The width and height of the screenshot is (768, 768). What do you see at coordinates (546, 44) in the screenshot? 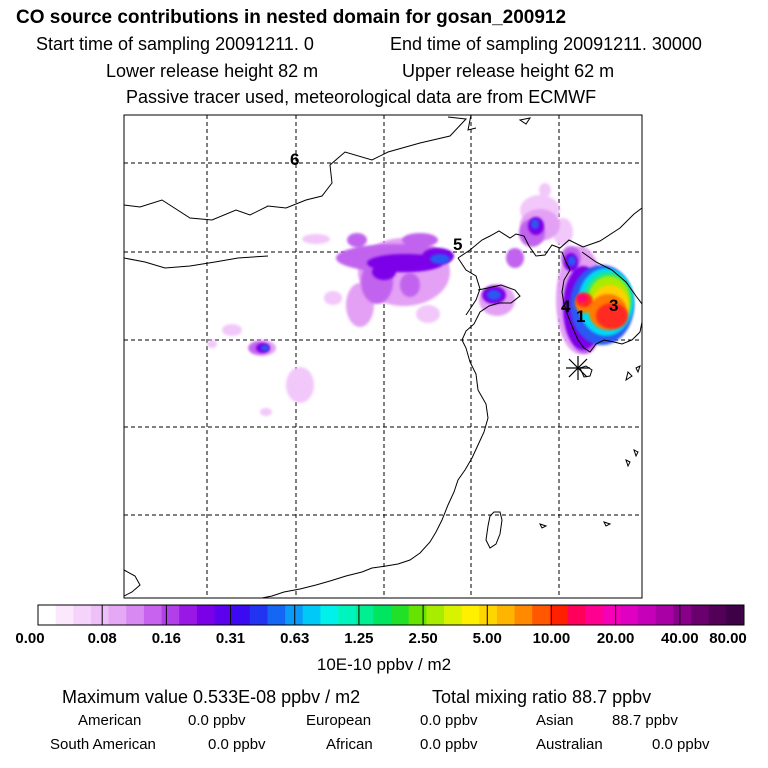
I see `sampling-end-text: End time of sampling 20091211. 30000` at bounding box center [546, 44].